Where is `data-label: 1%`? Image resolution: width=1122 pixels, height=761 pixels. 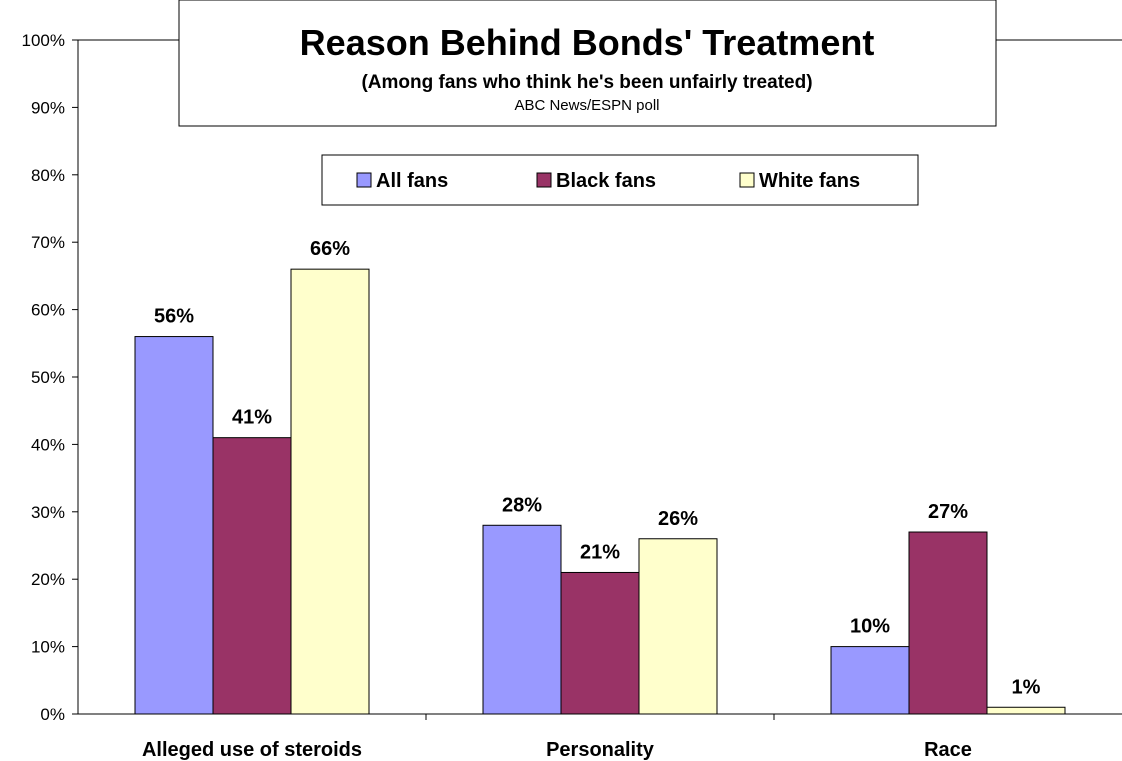 data-label: 1% is located at coordinates (1026, 687).